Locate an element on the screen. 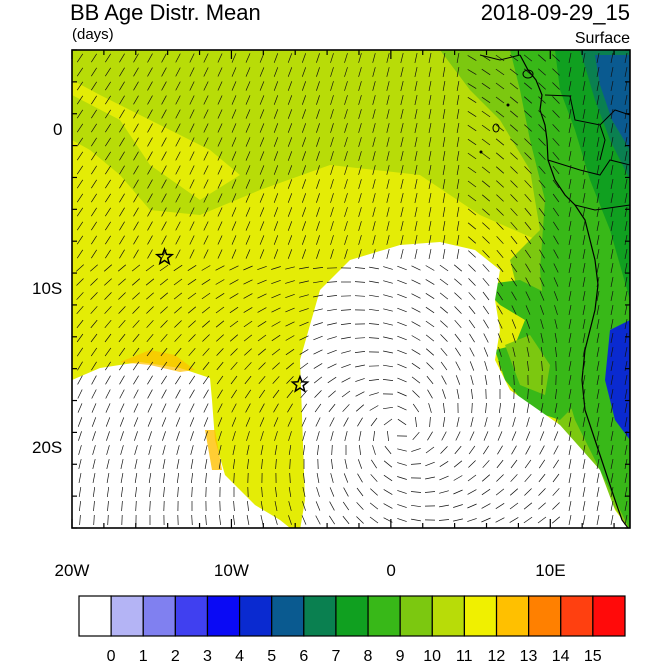 The image size is (650, 667). plot-title: BB Age Distr. Mean is located at coordinates (165, 12).